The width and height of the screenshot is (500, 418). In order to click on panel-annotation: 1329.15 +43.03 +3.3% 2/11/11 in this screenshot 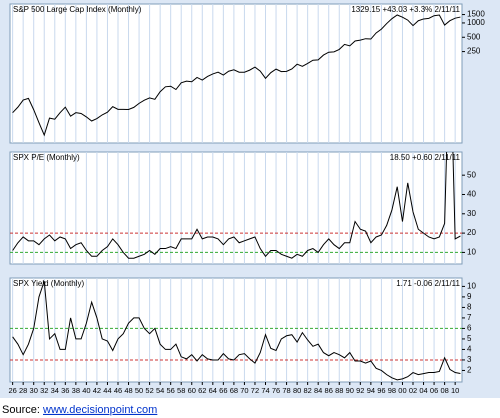, I will do `click(405, 9)`.